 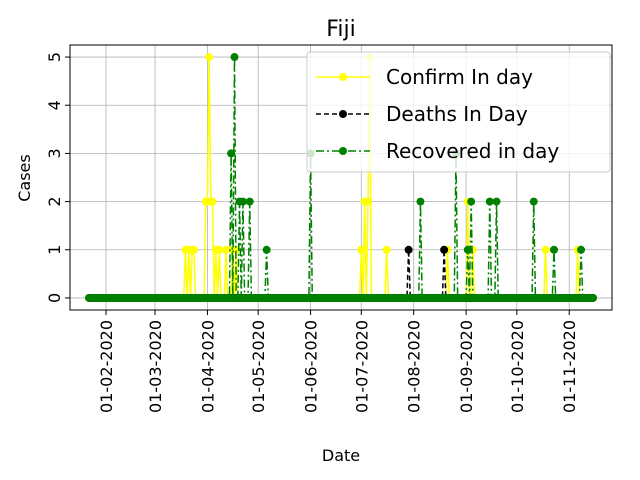 What do you see at coordinates (569, 366) in the screenshot?
I see `x-tick-label: 01-11-2020` at bounding box center [569, 366].